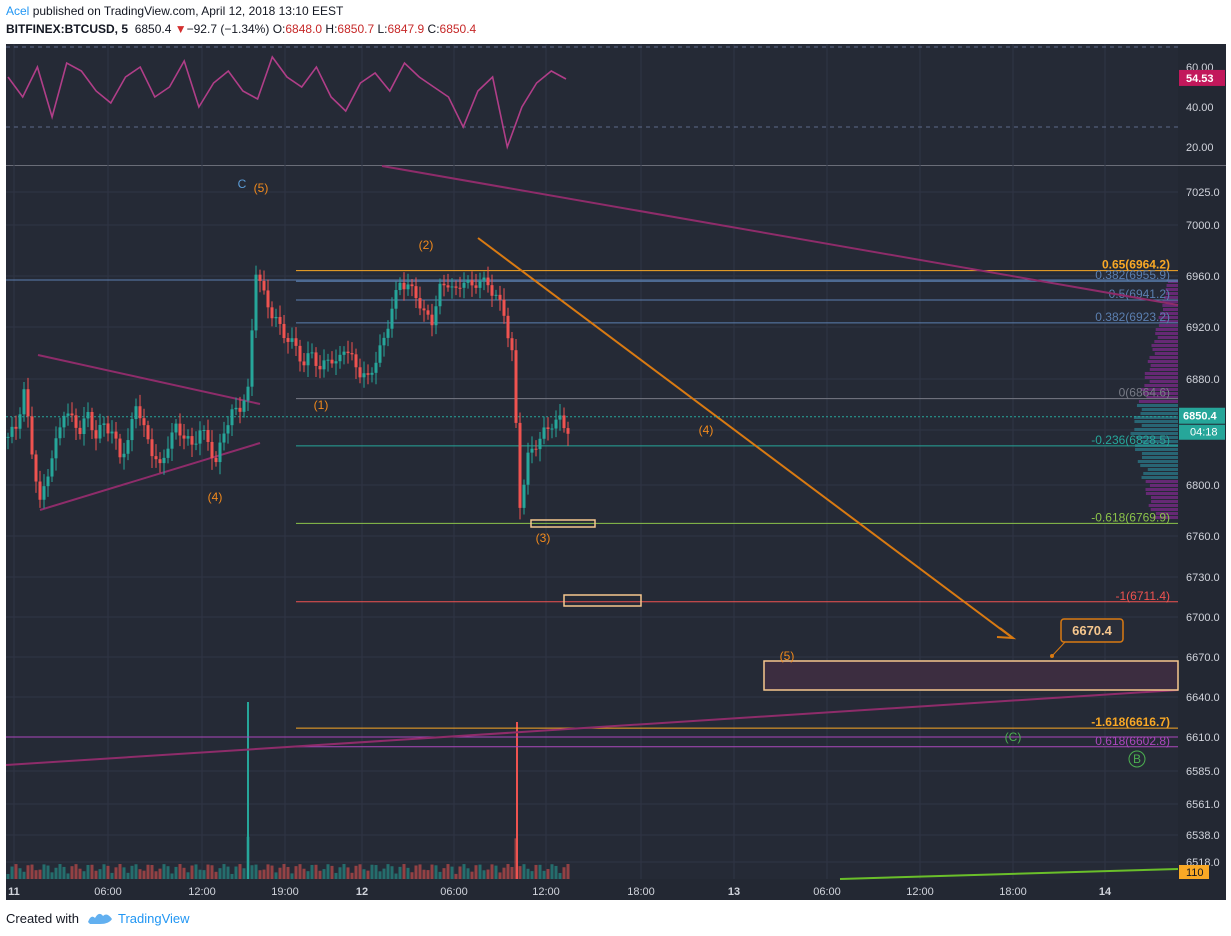  I want to click on price-tick-label: 6561.0, so click(1203, 805).